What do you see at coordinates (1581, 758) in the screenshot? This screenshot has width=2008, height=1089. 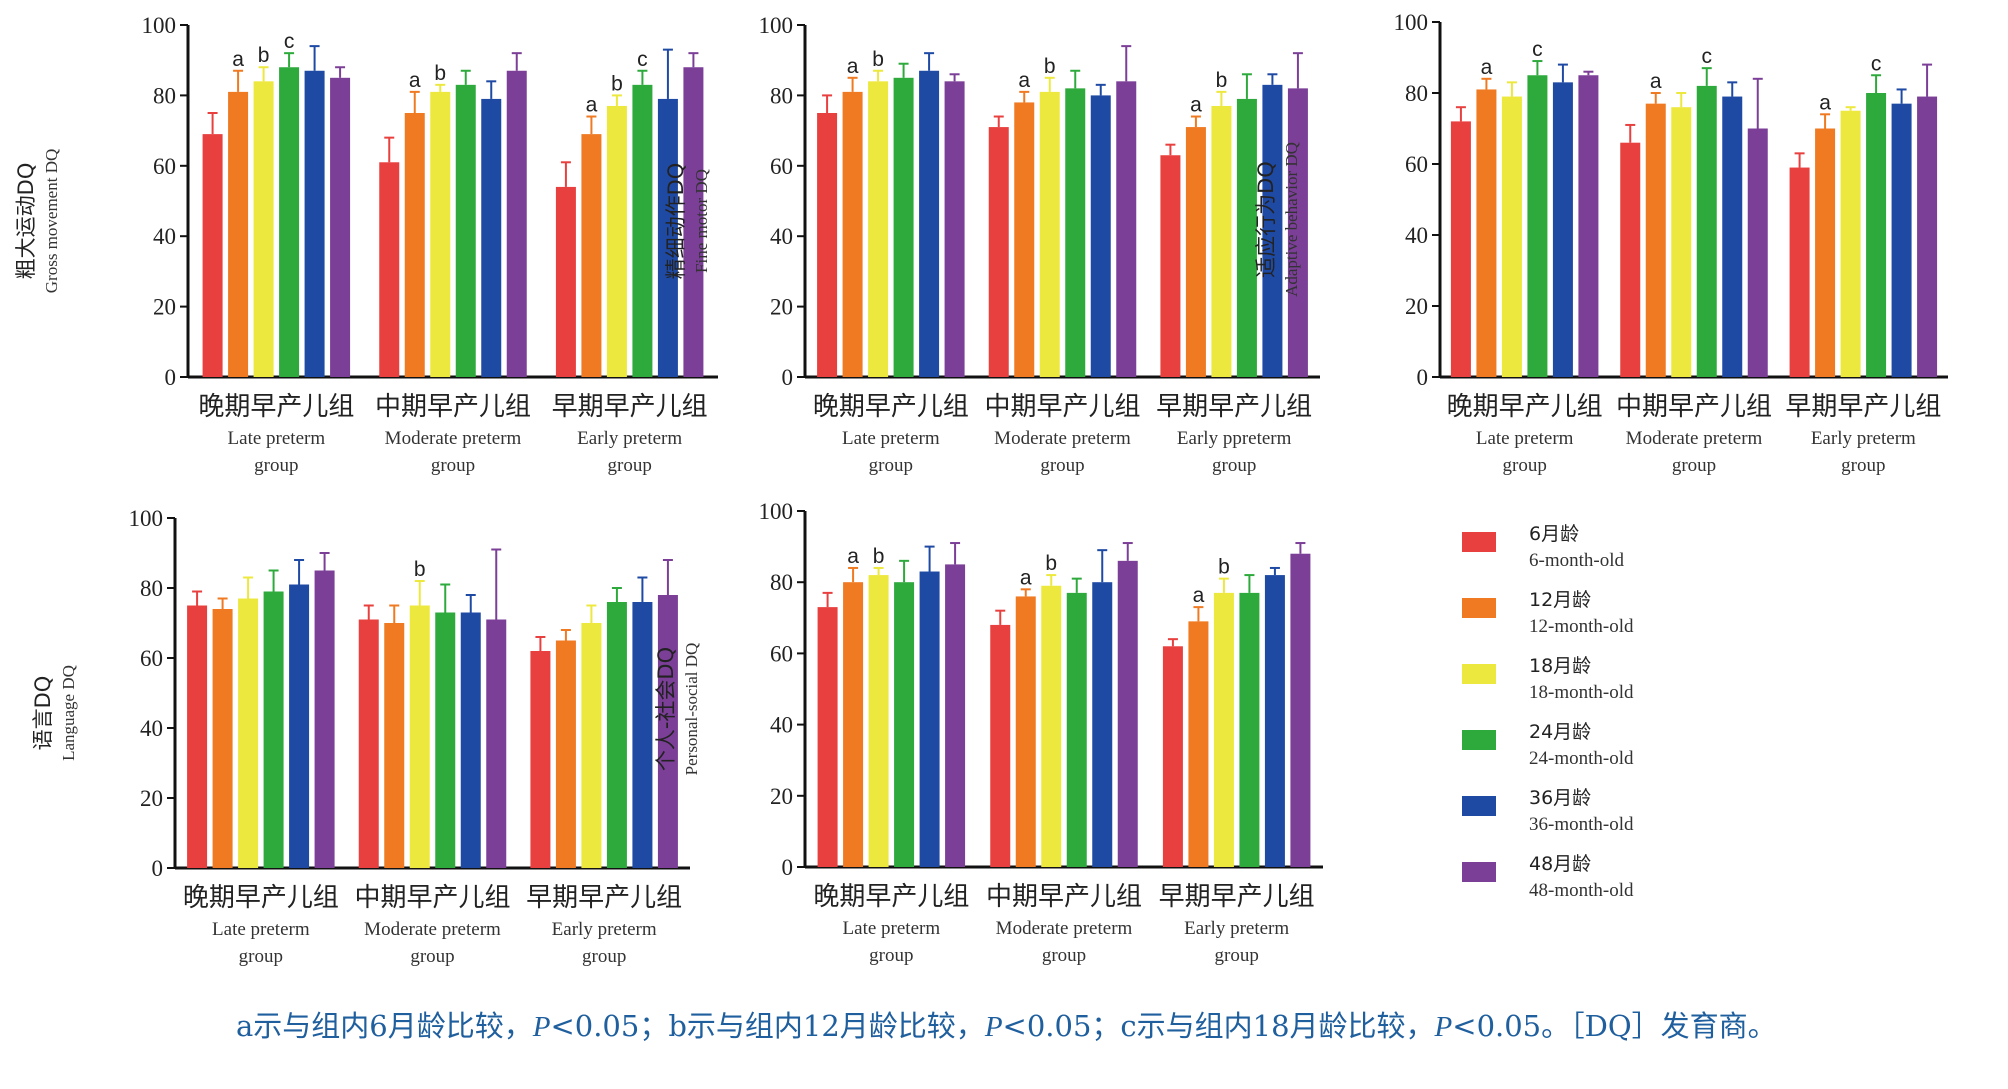 I see `legend-label-en: 24-month-old` at bounding box center [1581, 758].